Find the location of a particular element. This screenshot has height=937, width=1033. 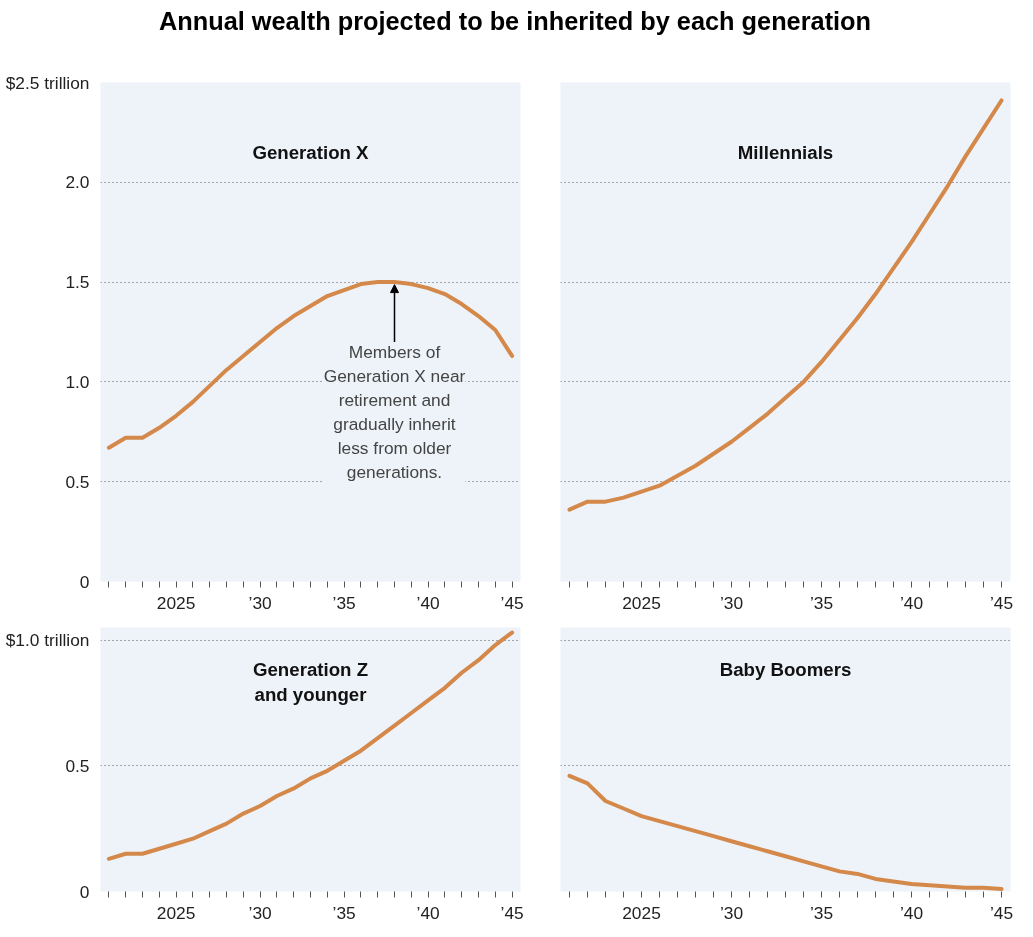

series-label: Generation Z and younger is located at coordinates (310, 682).